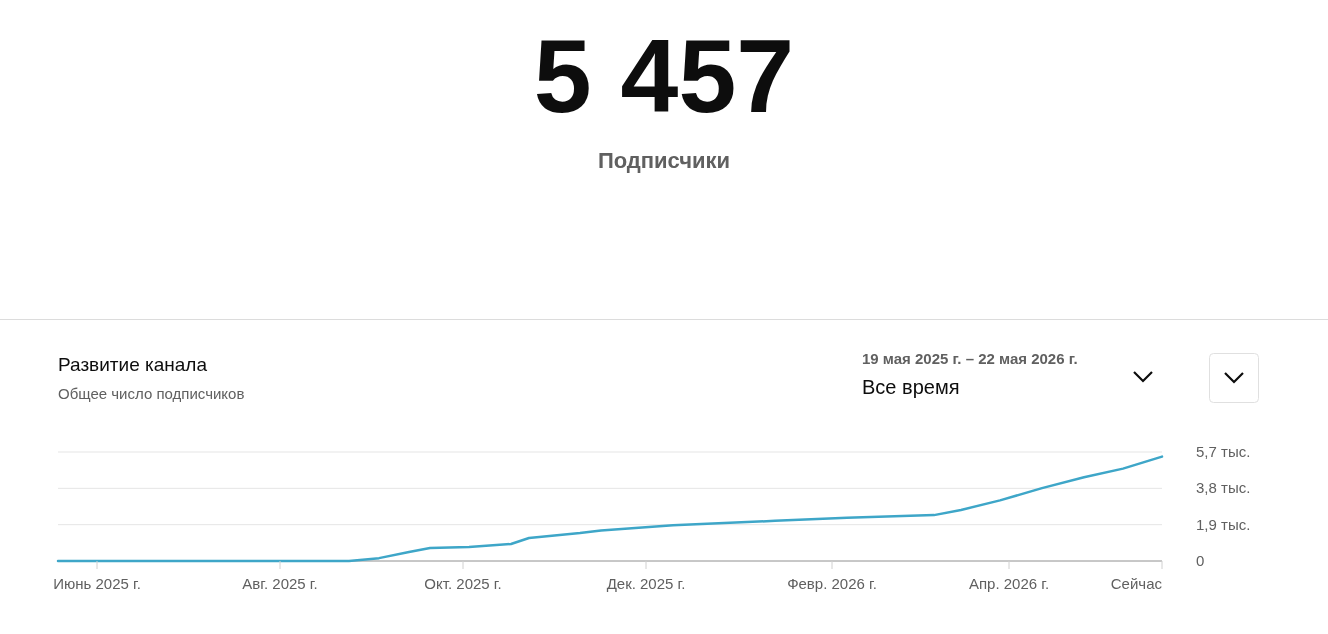 The image size is (1328, 634). I want to click on chart-subtitle: Общее число подписчиков, so click(151, 393).